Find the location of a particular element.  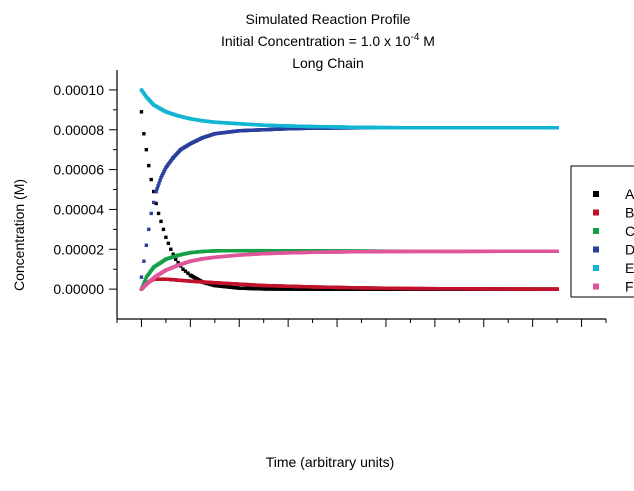

legend-marker-b is located at coordinates (596, 212).